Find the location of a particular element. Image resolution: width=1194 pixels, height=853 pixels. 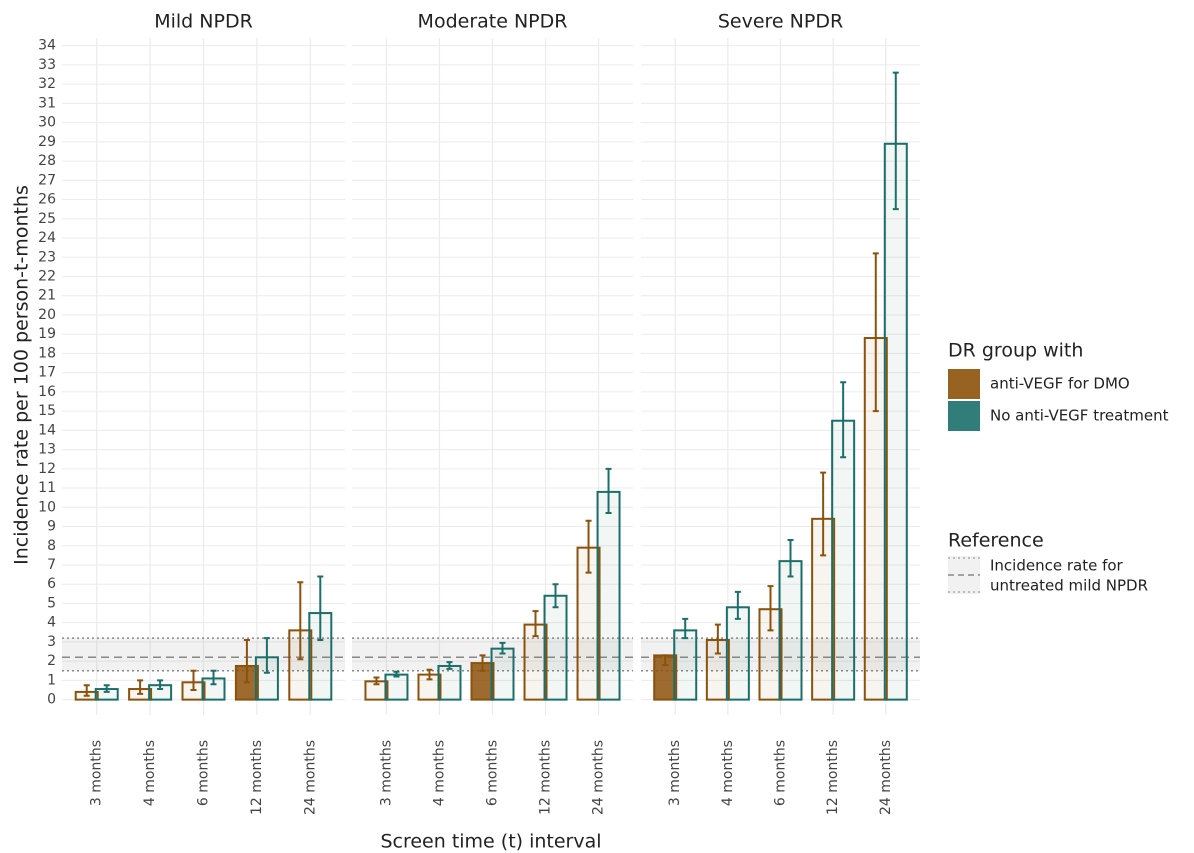

y-tick-label: 31 is located at coordinates (47, 103).